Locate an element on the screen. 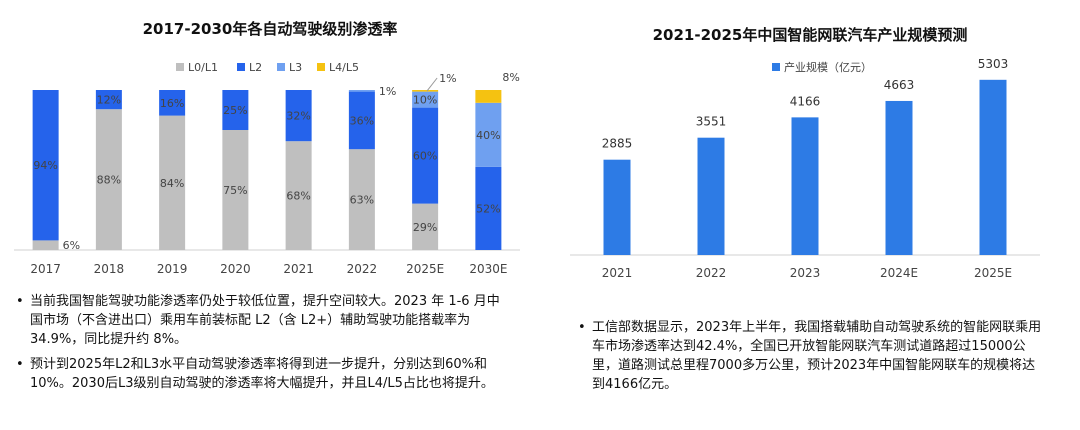  data-label: 32% is located at coordinates (298, 116).